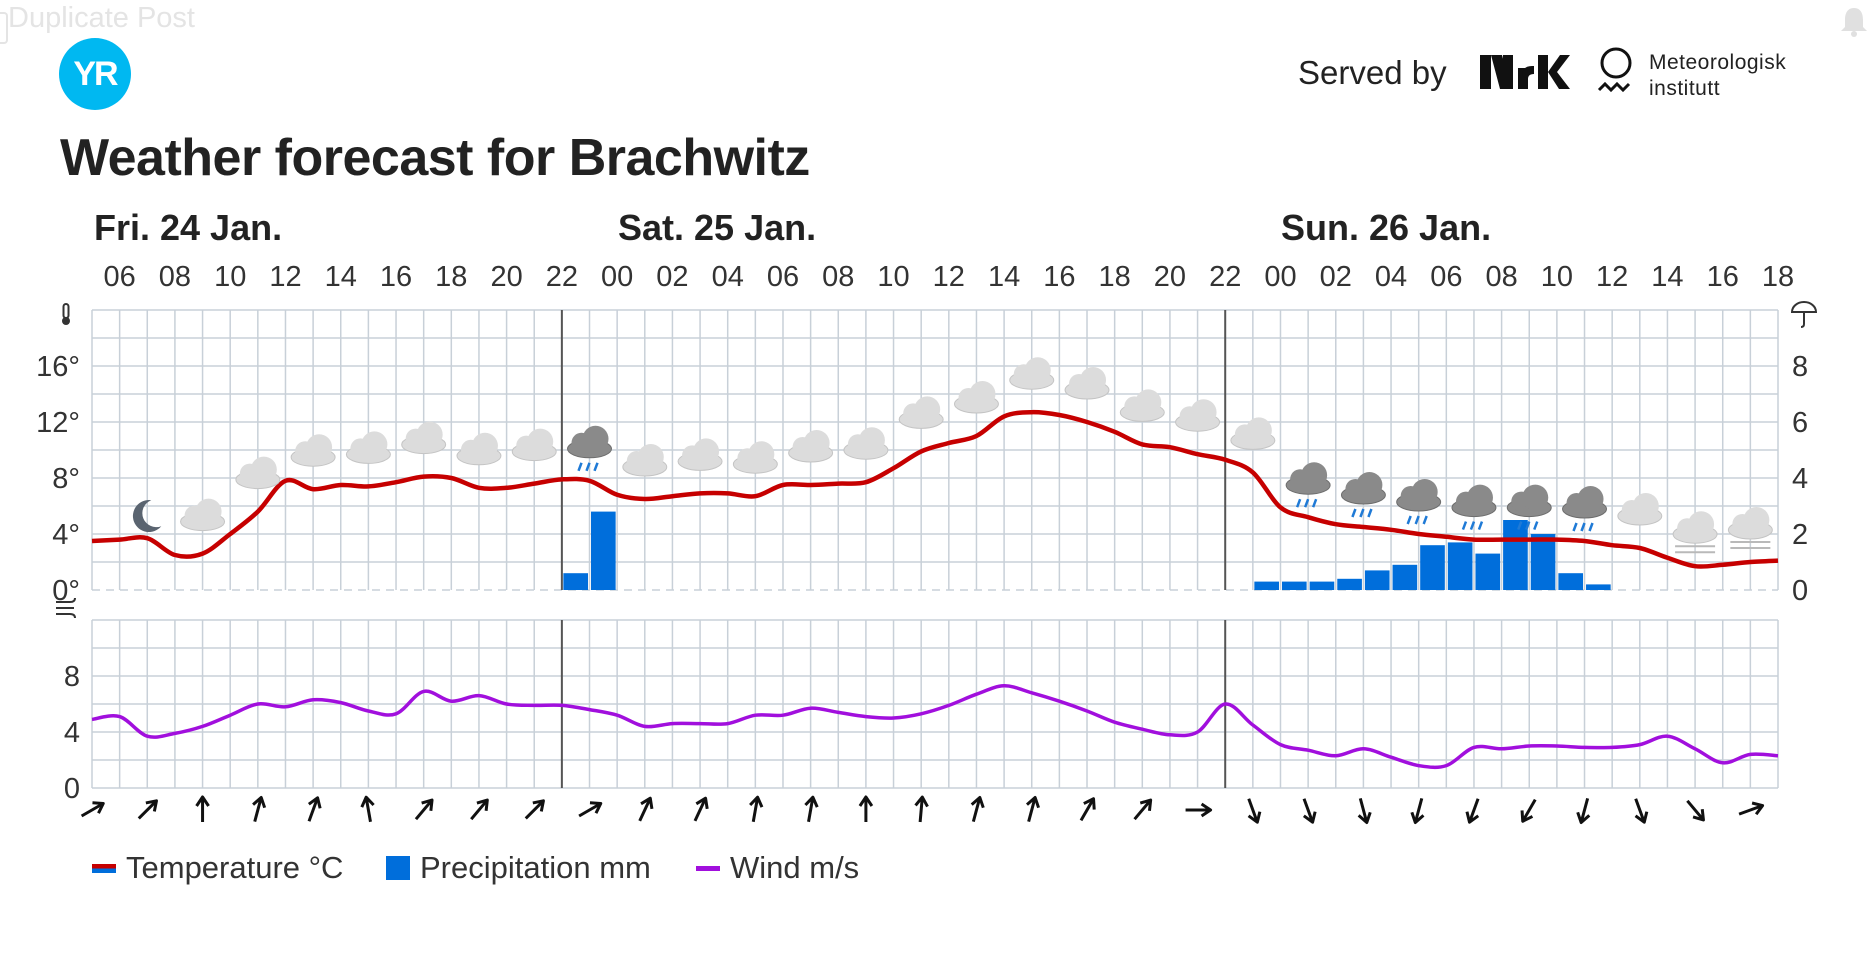  Describe the element at coordinates (66, 535) in the screenshot. I see `temperature-tick: 4°` at that location.